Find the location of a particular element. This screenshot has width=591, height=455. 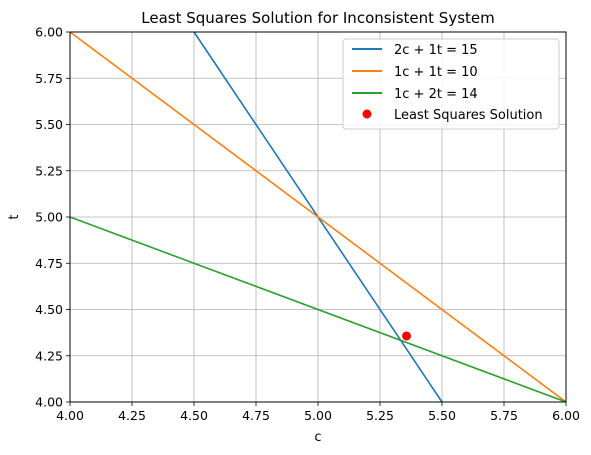

y-tick-label-3: 4.75 is located at coordinates (49, 263).